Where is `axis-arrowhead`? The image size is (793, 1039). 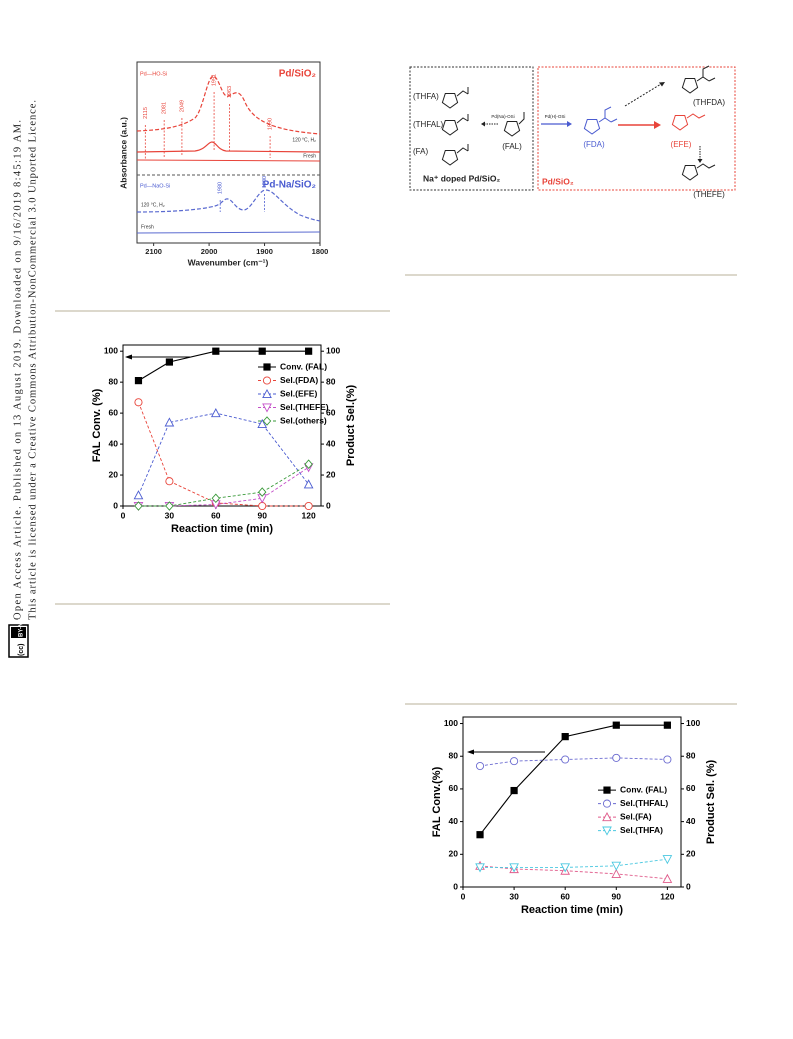 axis-arrowhead is located at coordinates (470, 752).